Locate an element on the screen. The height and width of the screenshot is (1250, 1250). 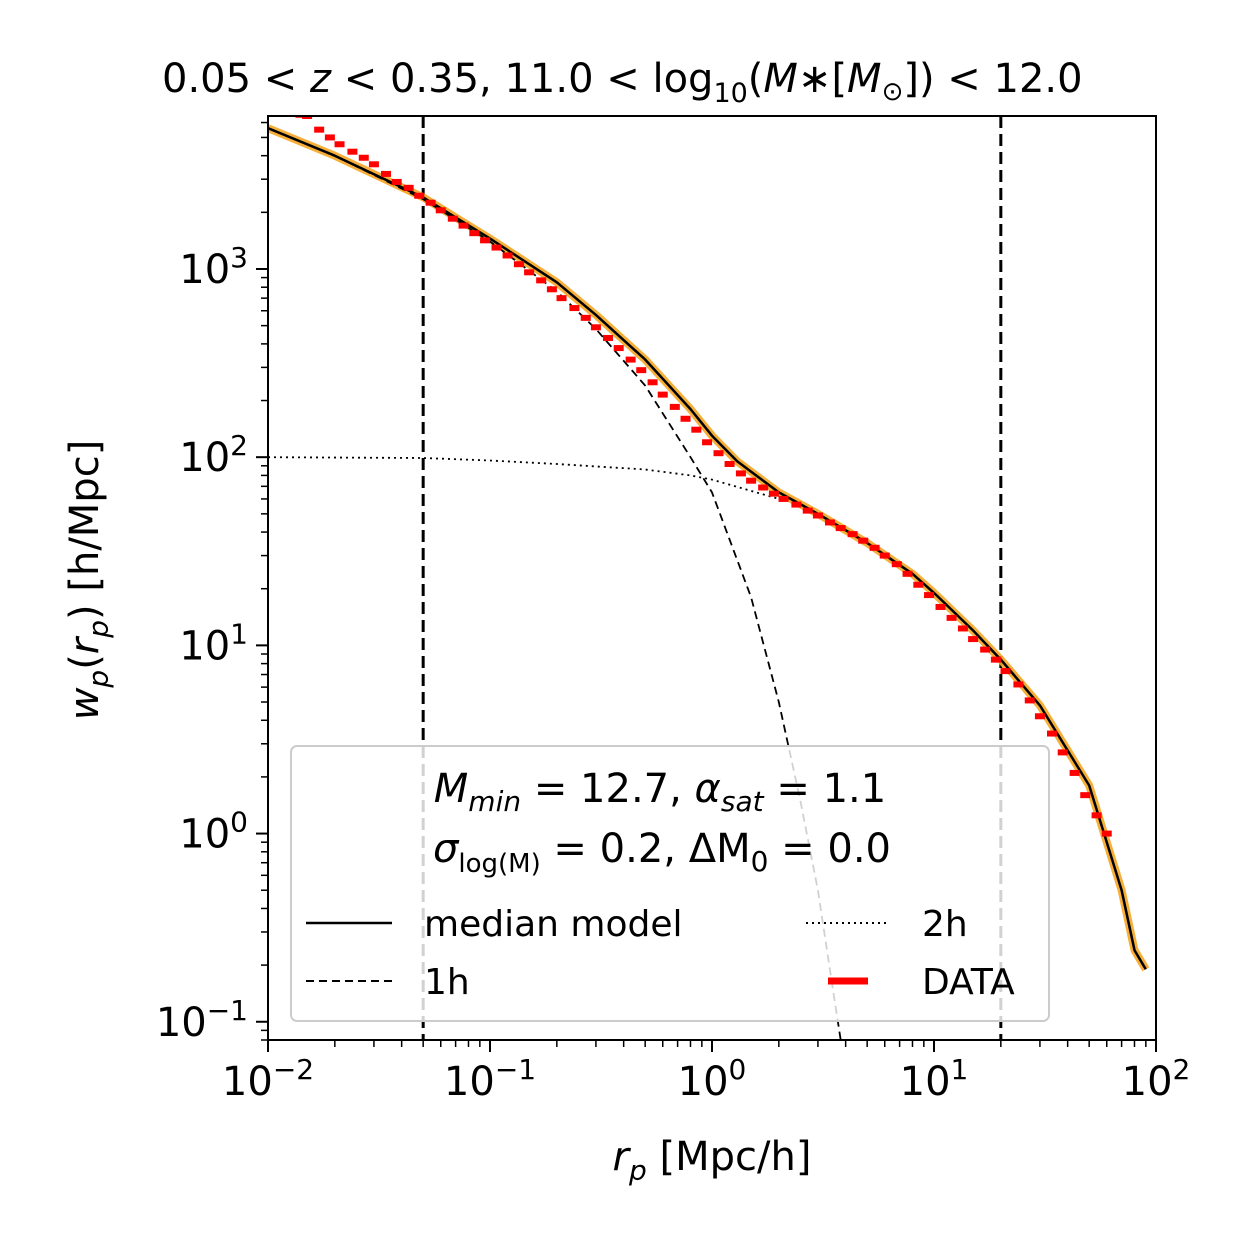
x-tick-label: 10⁻² is located at coordinates (268, 1079).